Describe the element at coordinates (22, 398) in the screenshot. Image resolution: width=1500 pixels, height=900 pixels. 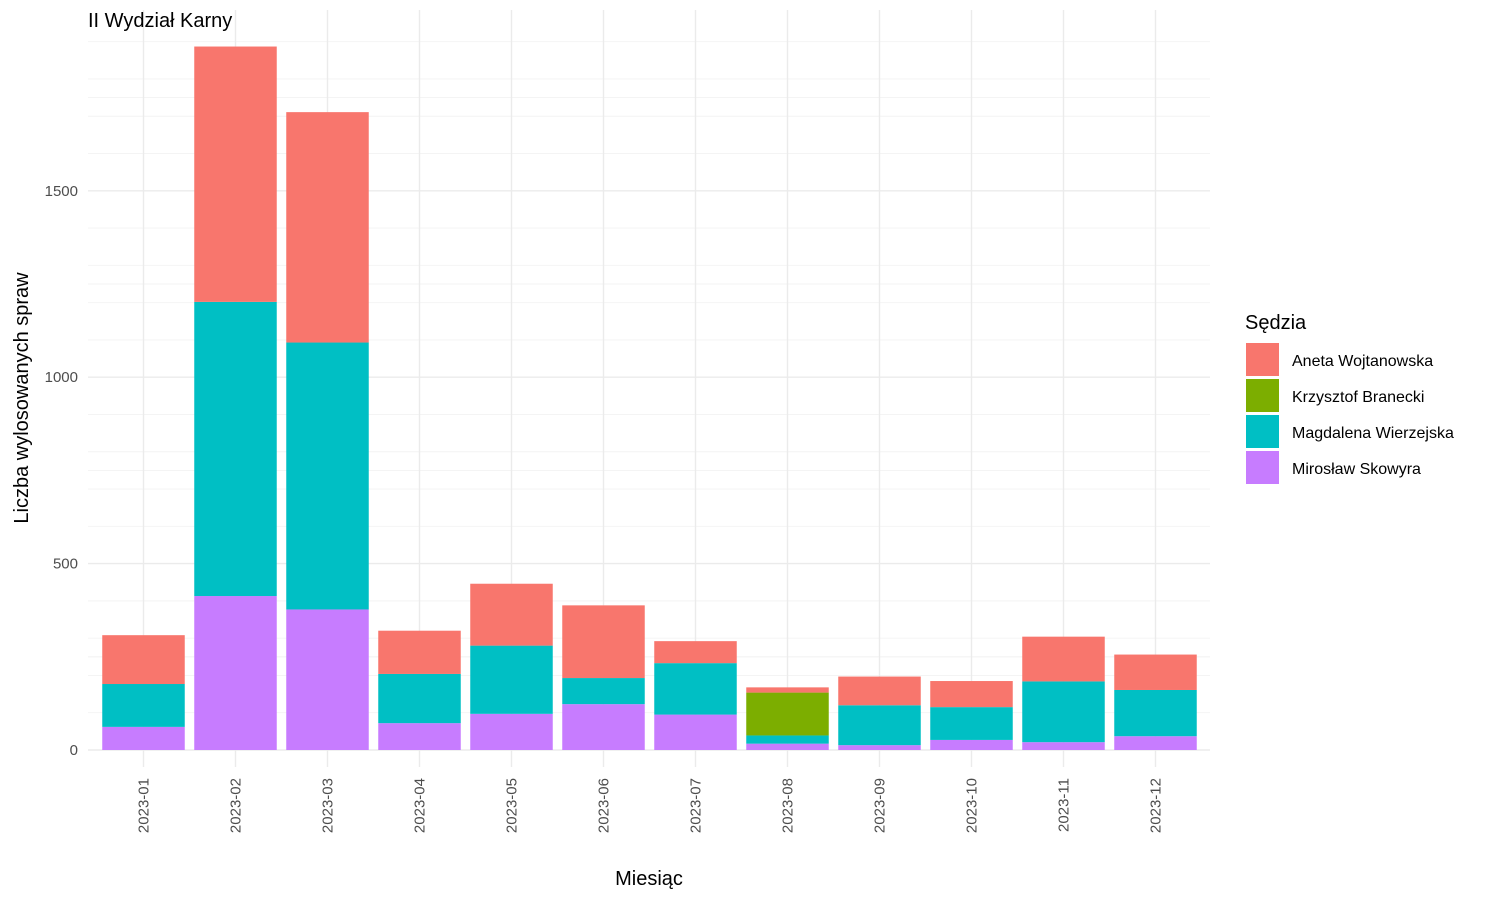
I see `y-axis-title: Liczba wylosowanych spraw` at that location.